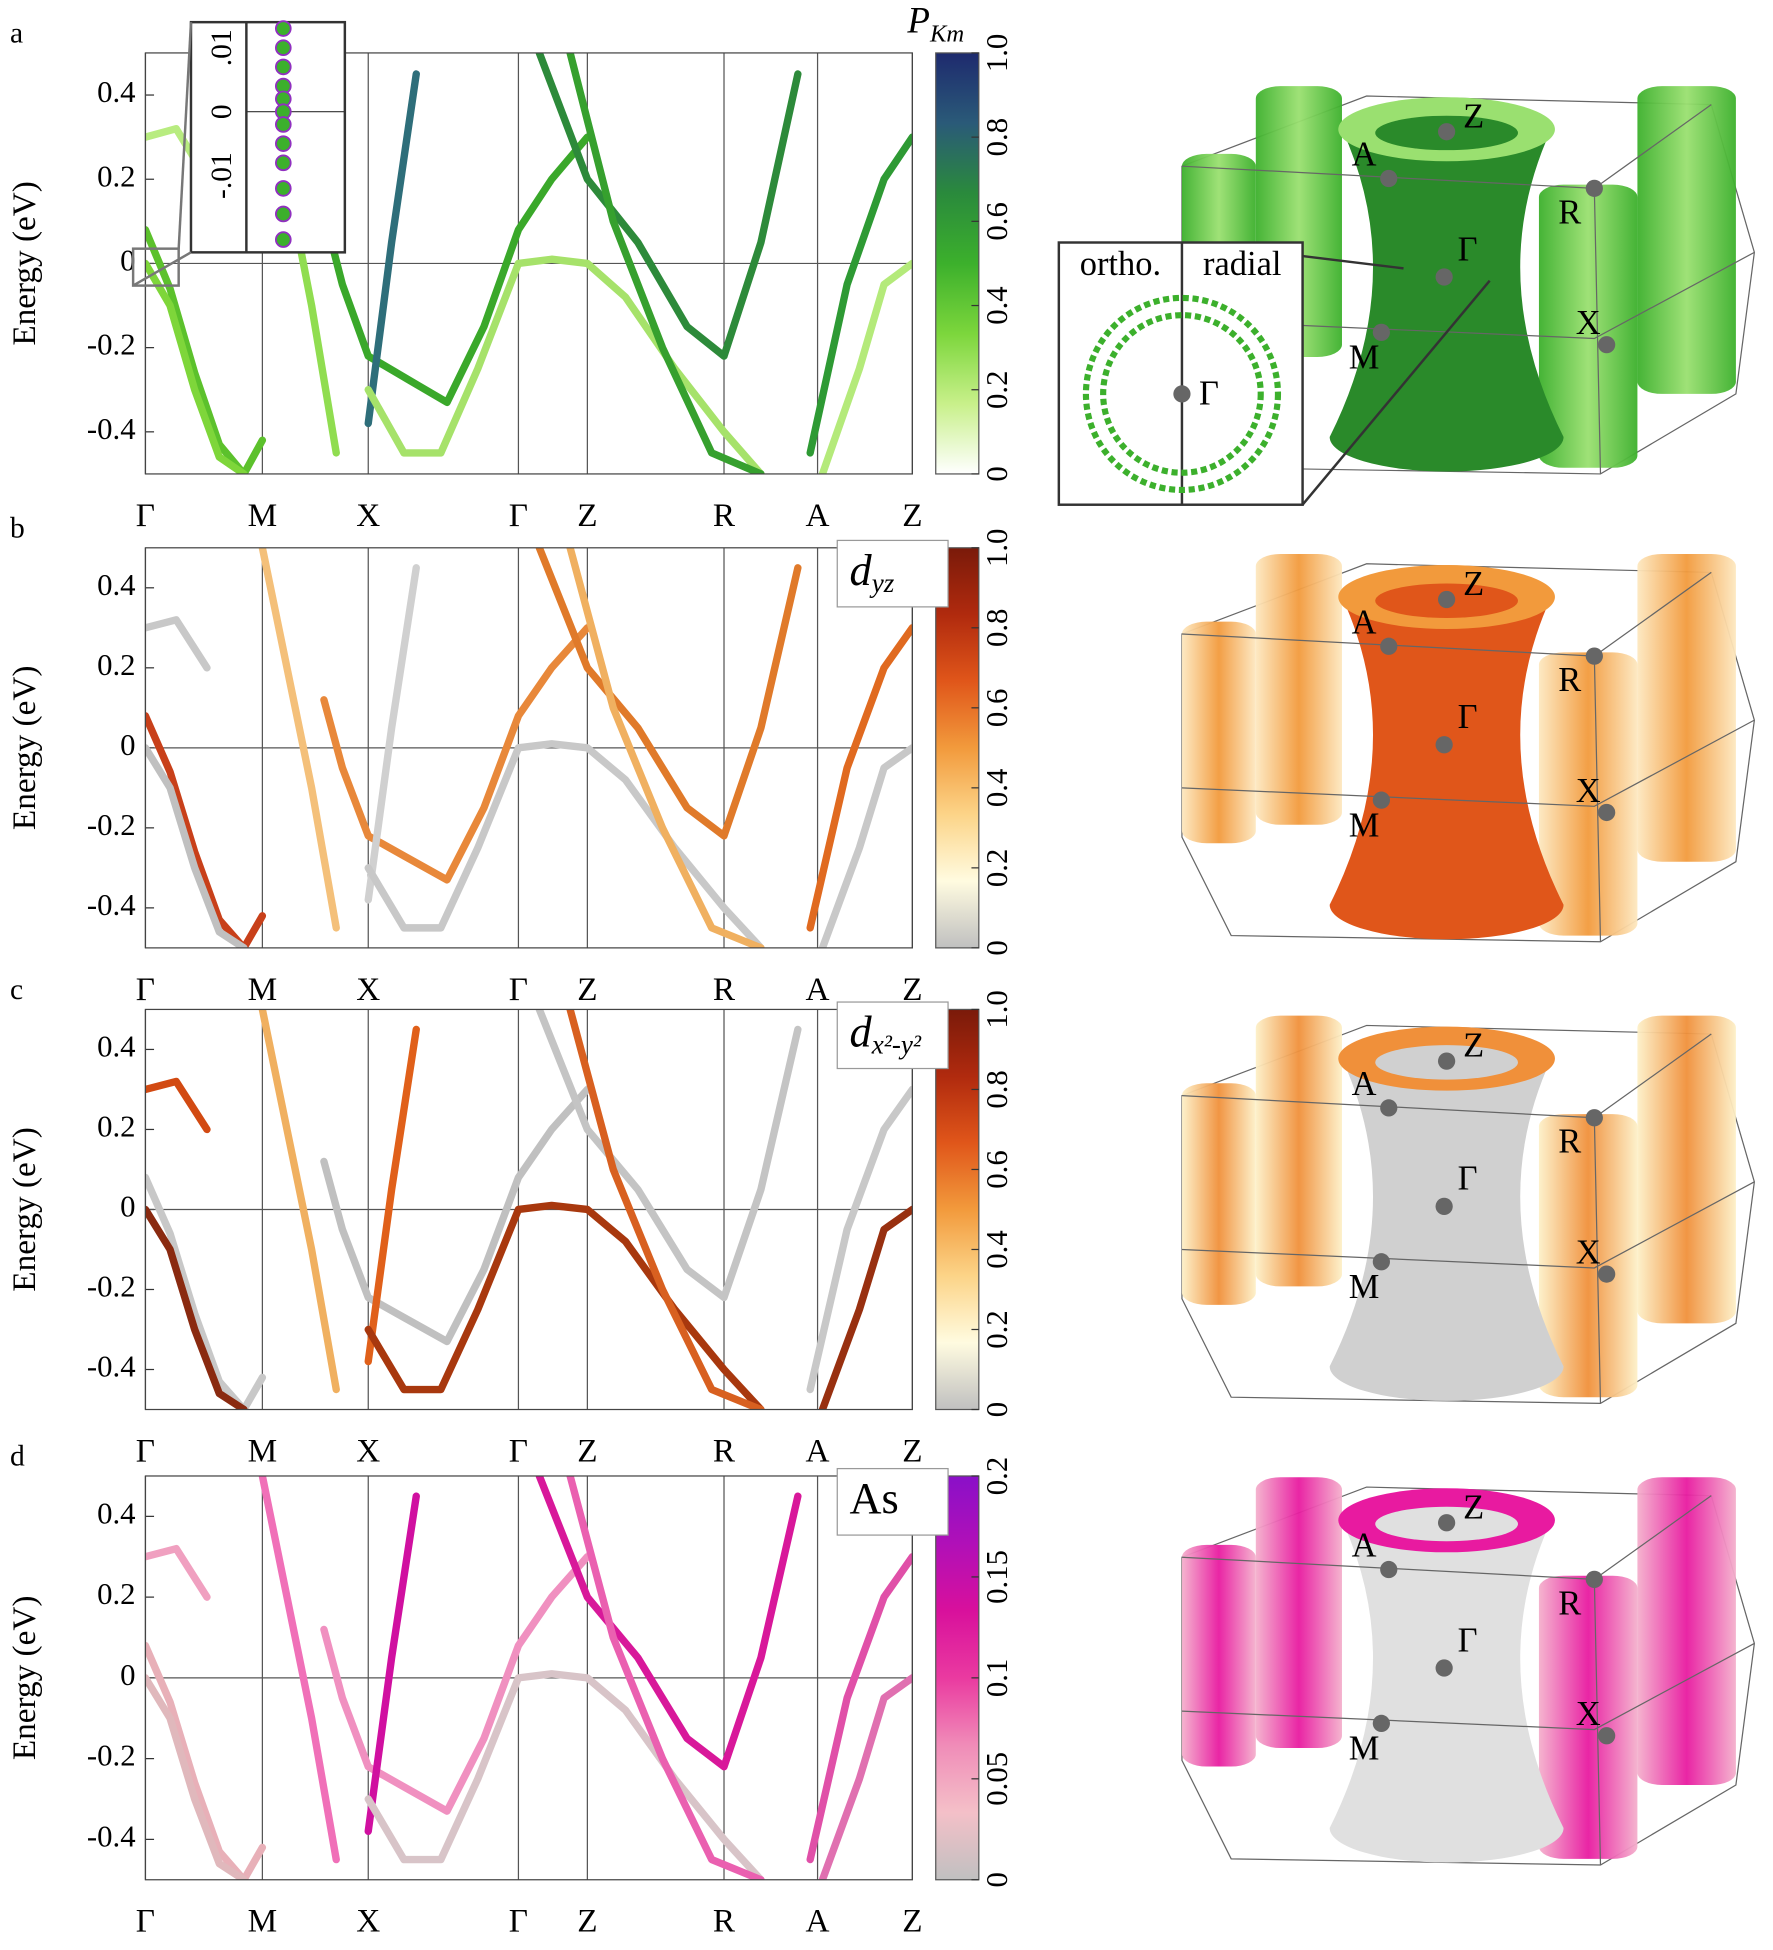  What do you see at coordinates (368, 1921) in the screenshot?
I see `x-tick-label: X` at bounding box center [368, 1921].